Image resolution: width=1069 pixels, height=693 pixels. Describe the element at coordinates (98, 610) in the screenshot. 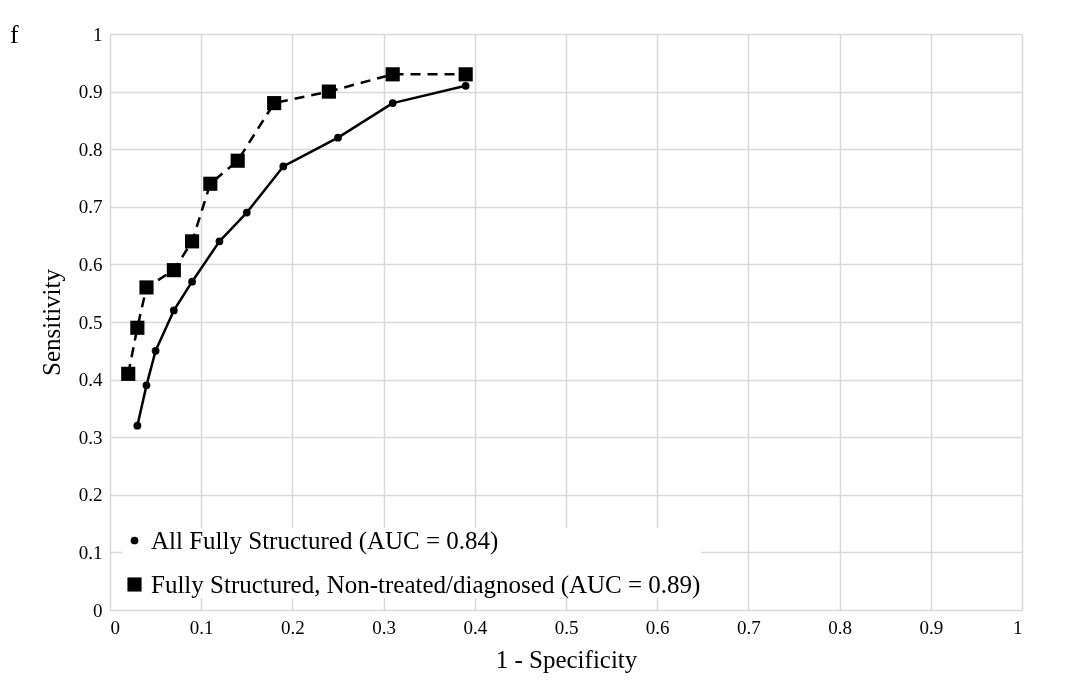

I see `y-tick-label: 0` at that location.